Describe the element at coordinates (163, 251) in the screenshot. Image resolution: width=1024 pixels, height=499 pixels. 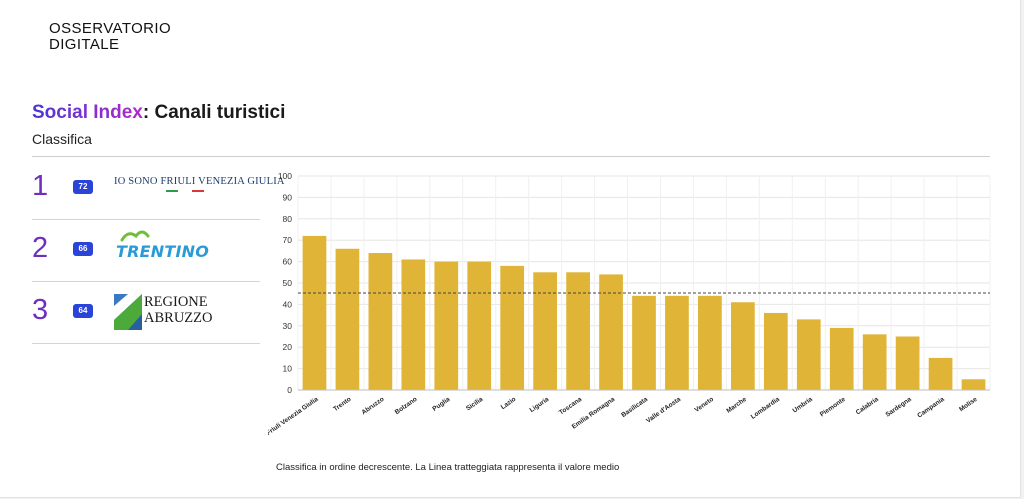
I see `trentino-logo-text: TRENTINO` at that location.